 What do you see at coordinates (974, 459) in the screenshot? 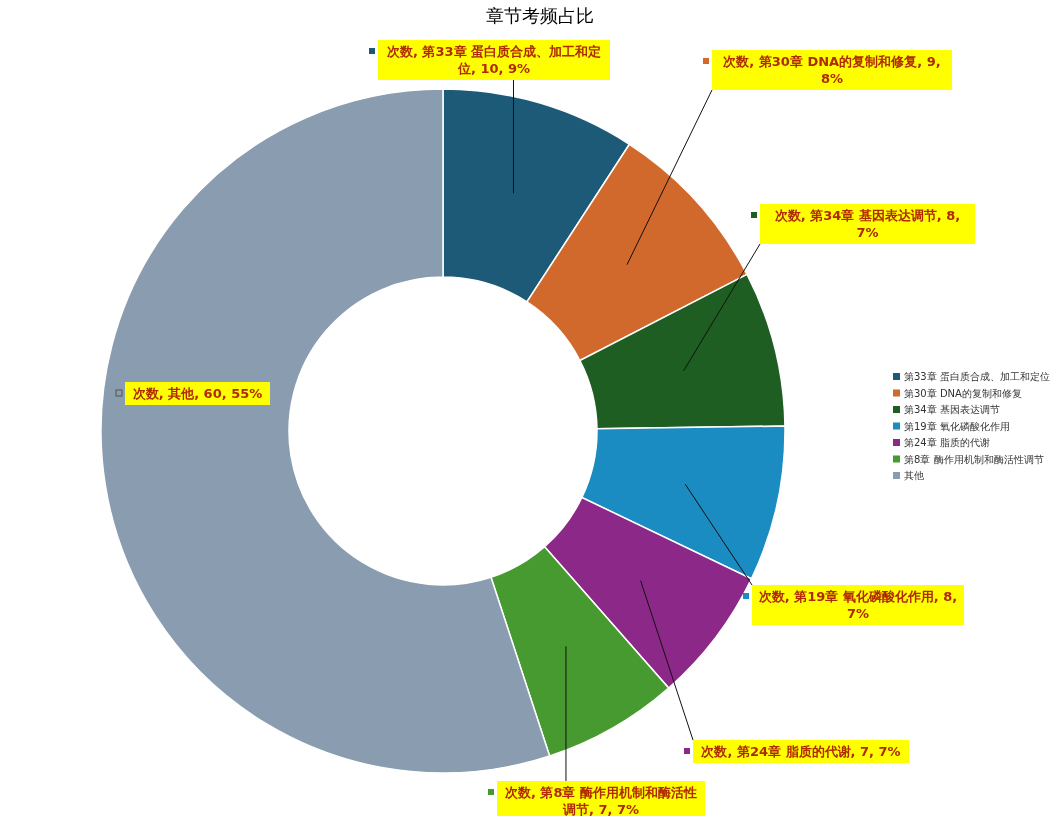
I see `legend-label: 第8章 酶作用机制和酶活性调节` at bounding box center [974, 459].